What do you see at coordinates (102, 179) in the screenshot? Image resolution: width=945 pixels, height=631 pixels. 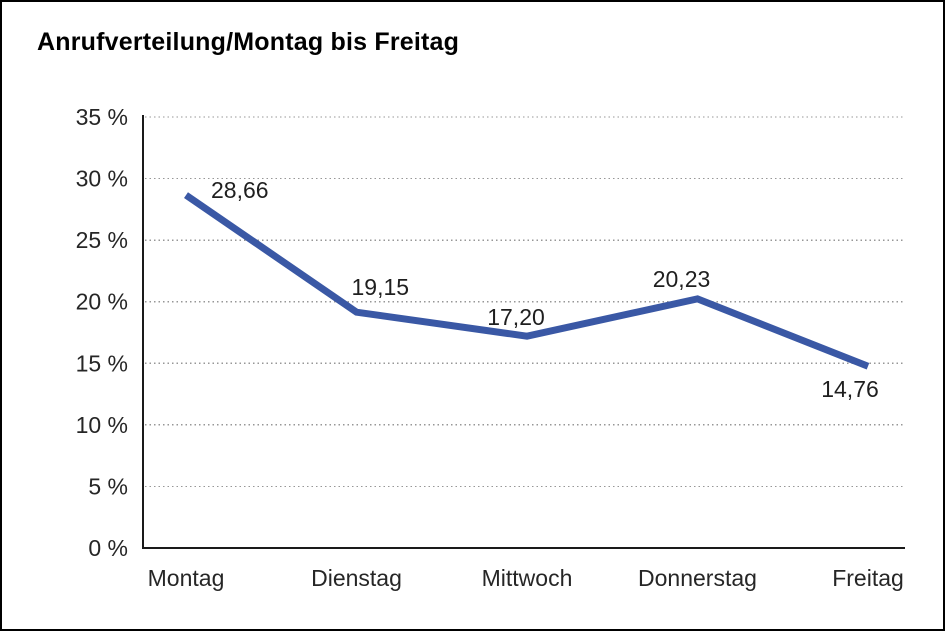 I see `y-tick-label: 30 %` at bounding box center [102, 179].